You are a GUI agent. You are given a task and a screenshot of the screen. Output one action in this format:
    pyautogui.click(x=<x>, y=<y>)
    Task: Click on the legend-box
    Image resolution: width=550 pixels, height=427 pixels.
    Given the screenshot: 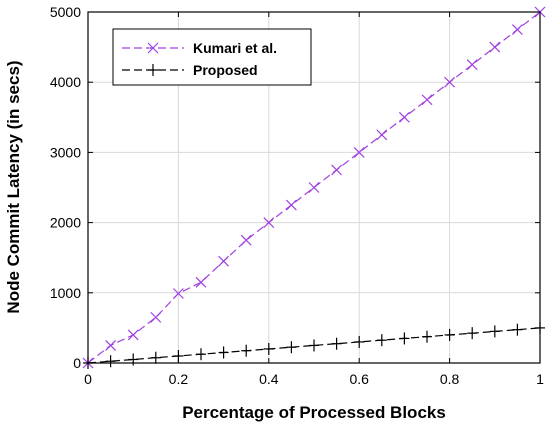 What is the action you would take?
    pyautogui.click(x=212, y=57)
    